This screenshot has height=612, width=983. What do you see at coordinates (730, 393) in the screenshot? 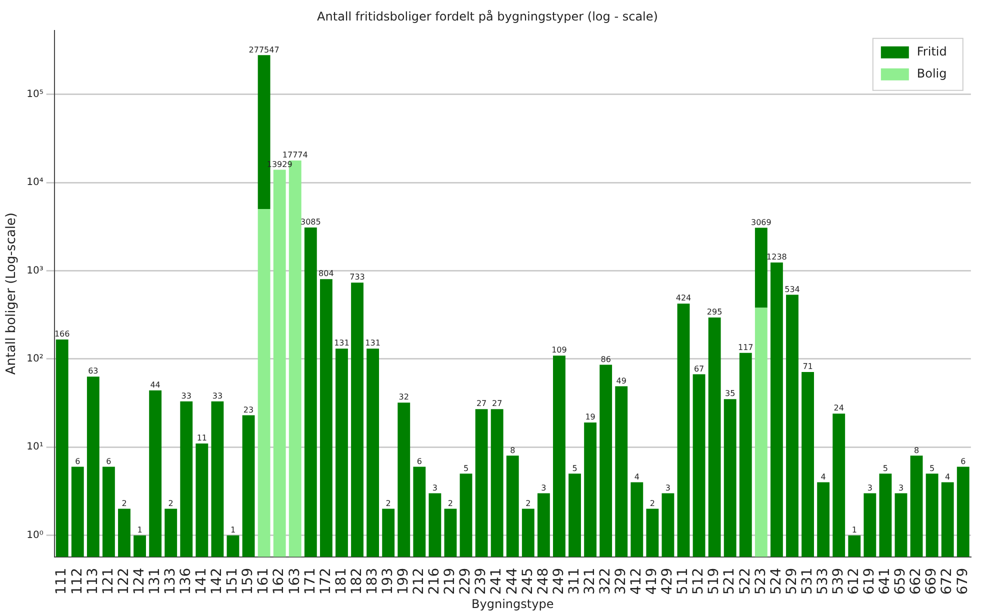
I see `total-label: 35` at bounding box center [730, 393].